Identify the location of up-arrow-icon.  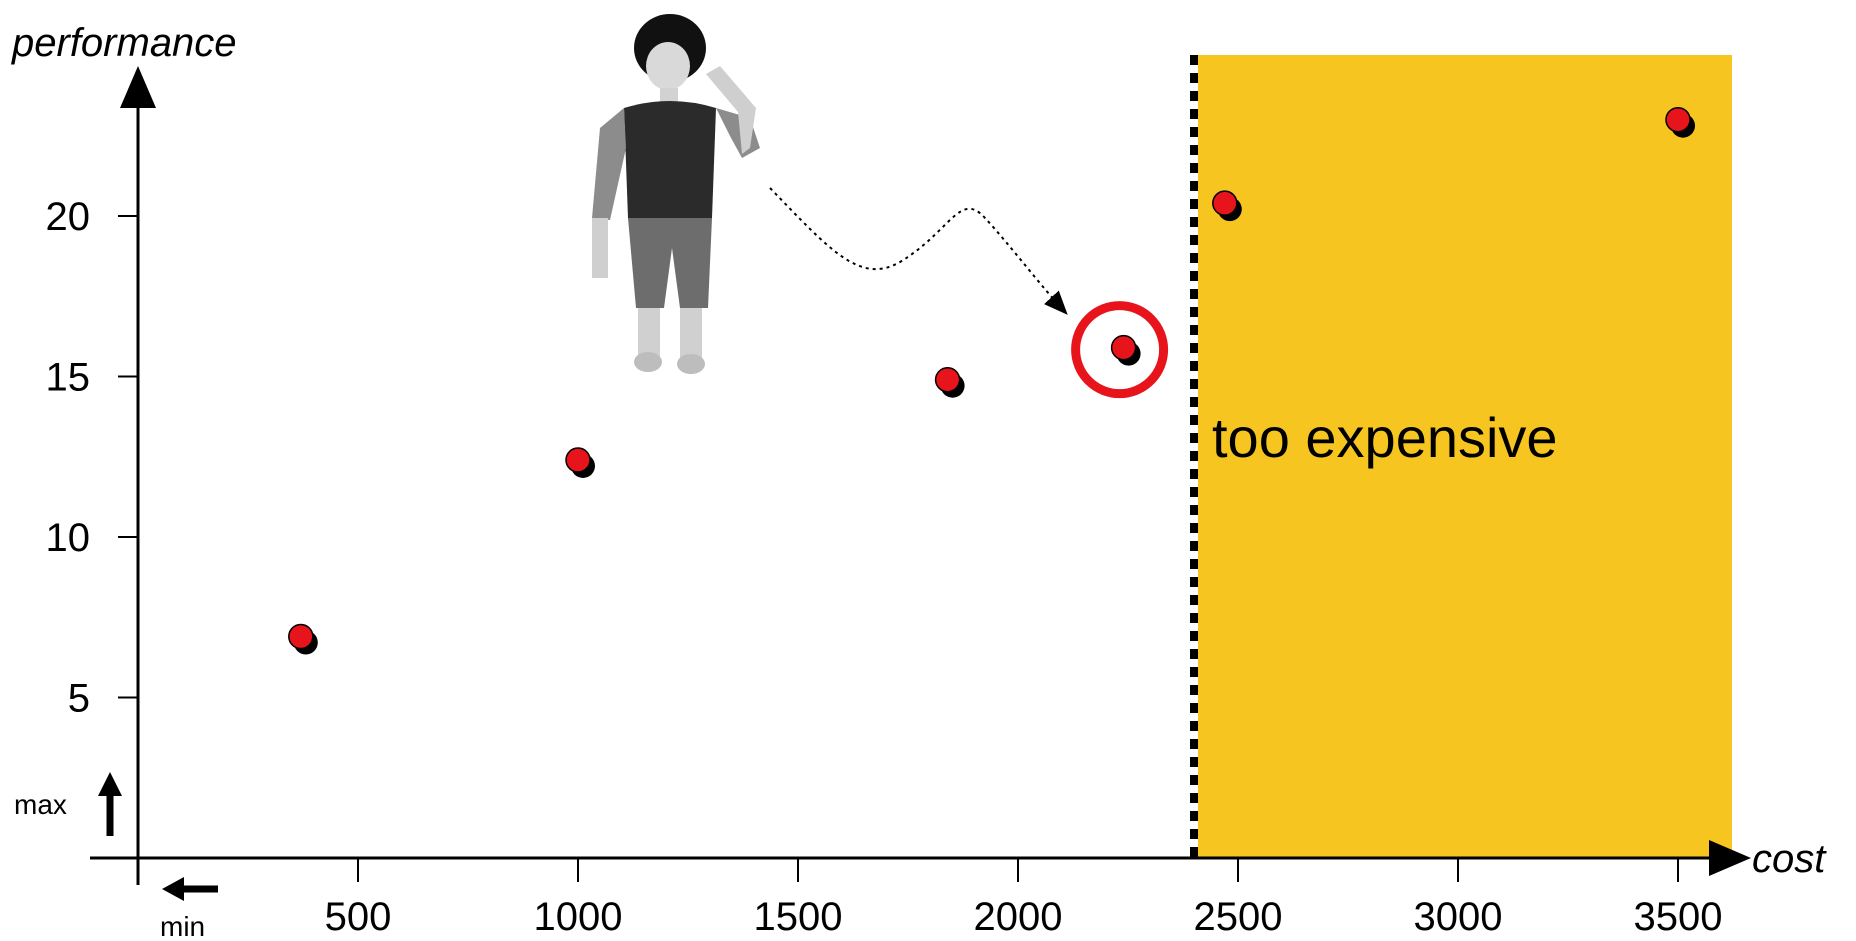
(110, 804).